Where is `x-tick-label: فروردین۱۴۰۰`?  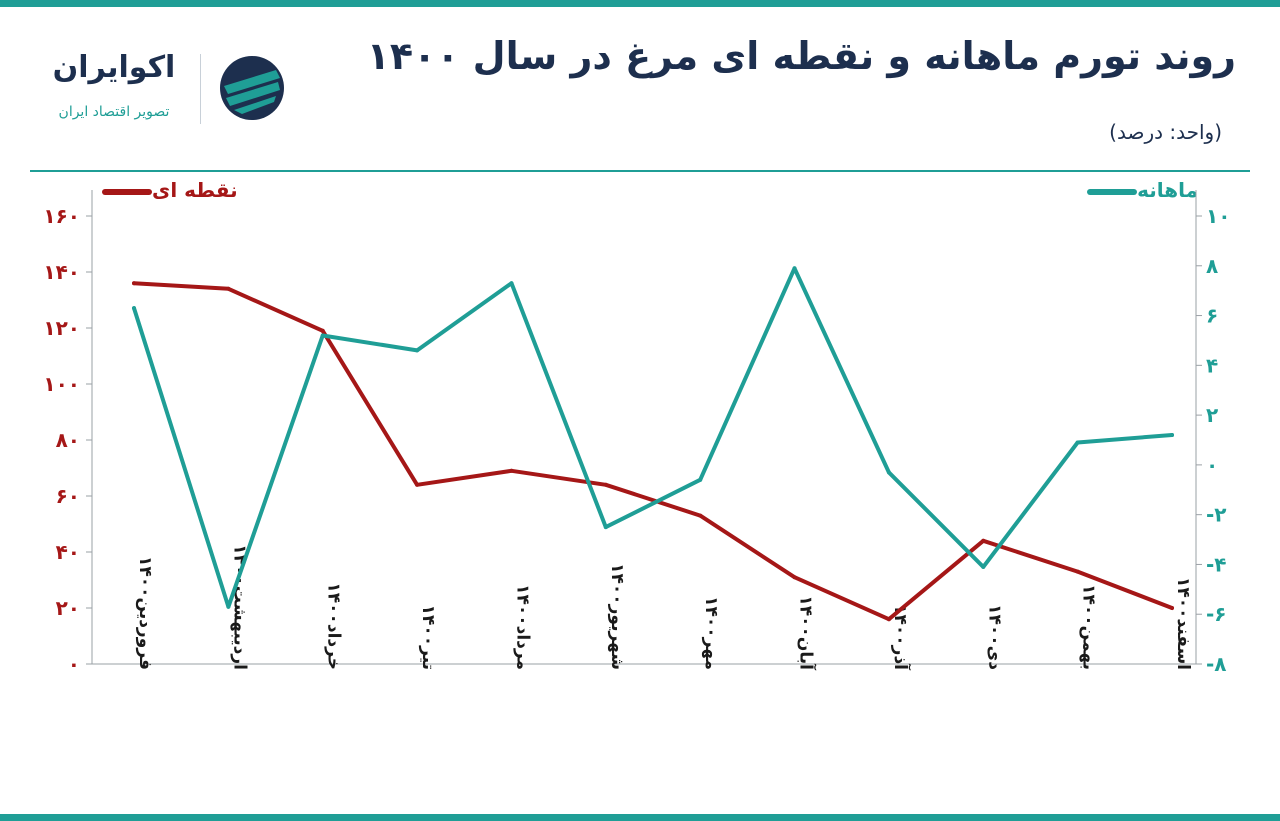 x-tick-label: فروردین۱۴۰۰ is located at coordinates (145, 613).